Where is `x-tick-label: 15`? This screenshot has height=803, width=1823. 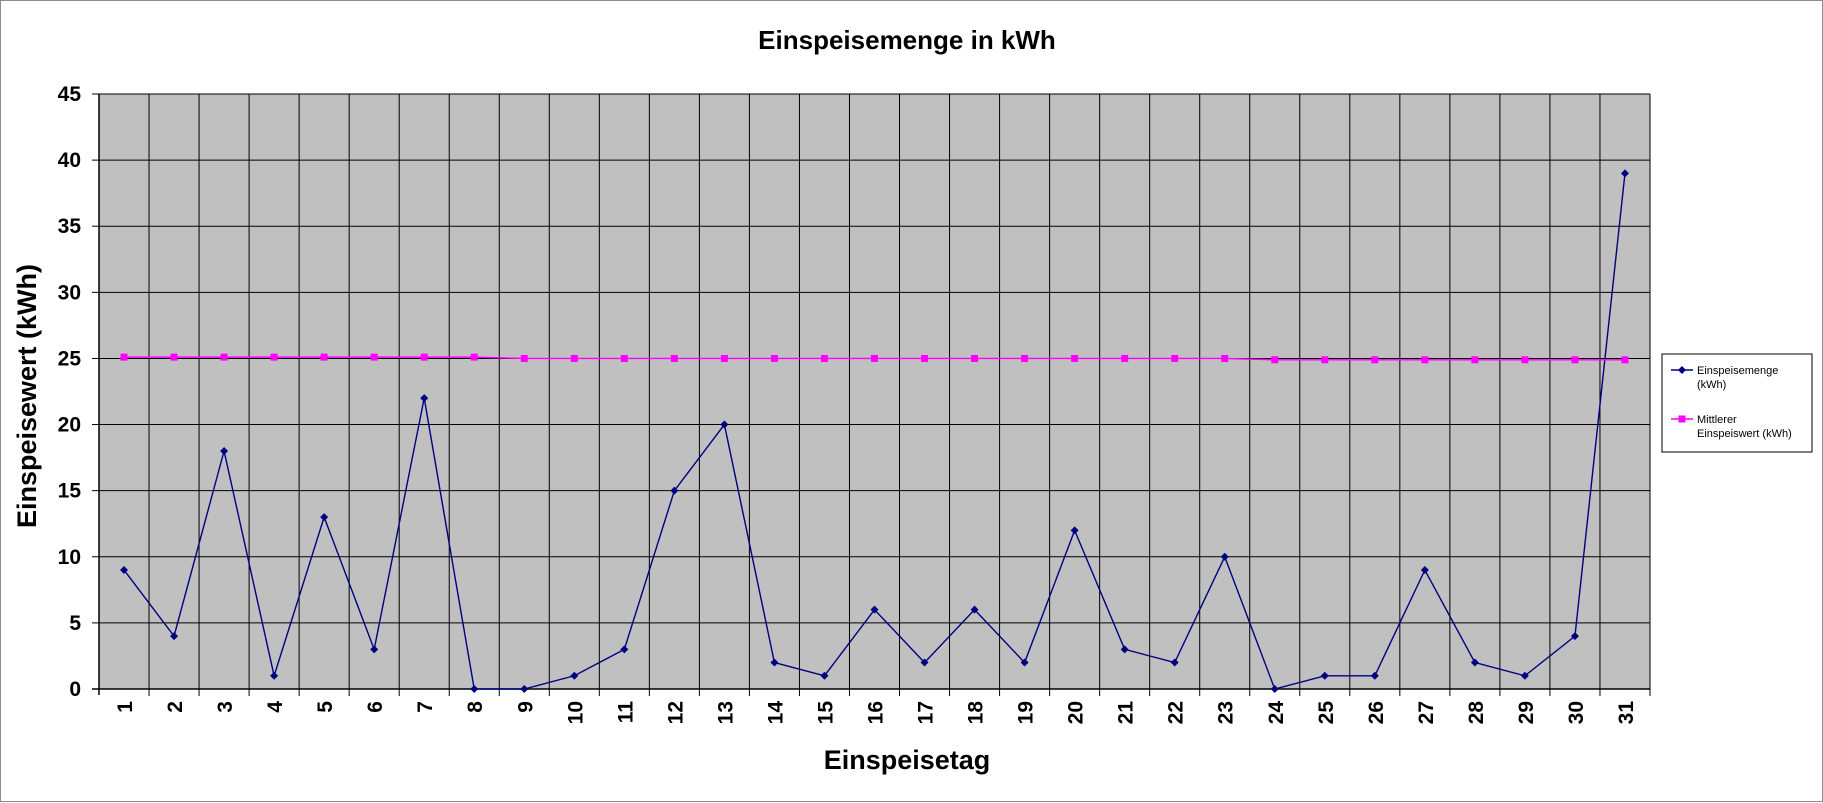
x-tick-label: 15 is located at coordinates (825, 713).